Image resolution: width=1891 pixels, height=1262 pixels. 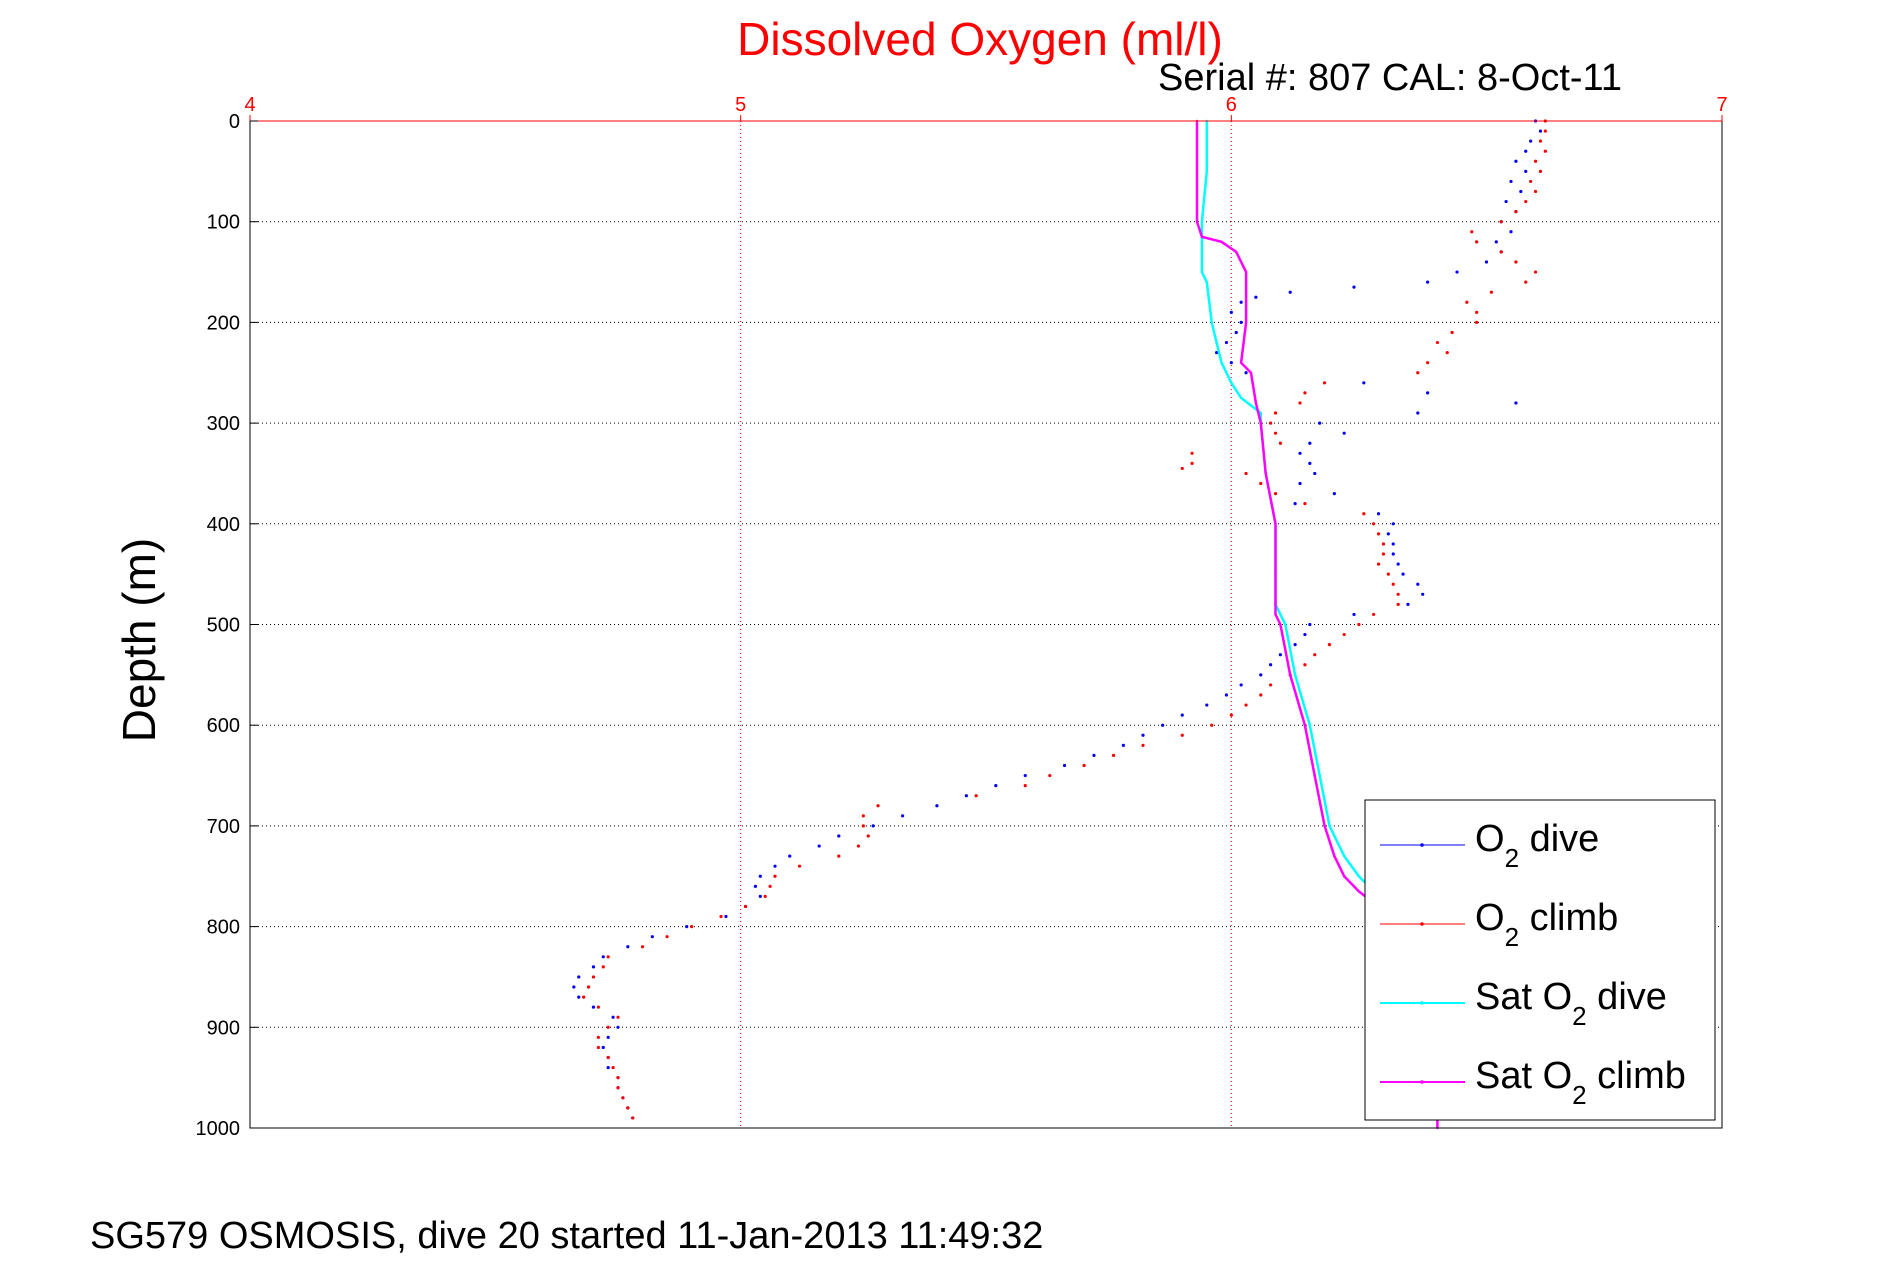 I want to click on y-tick-label: 500, so click(x=223, y=626).